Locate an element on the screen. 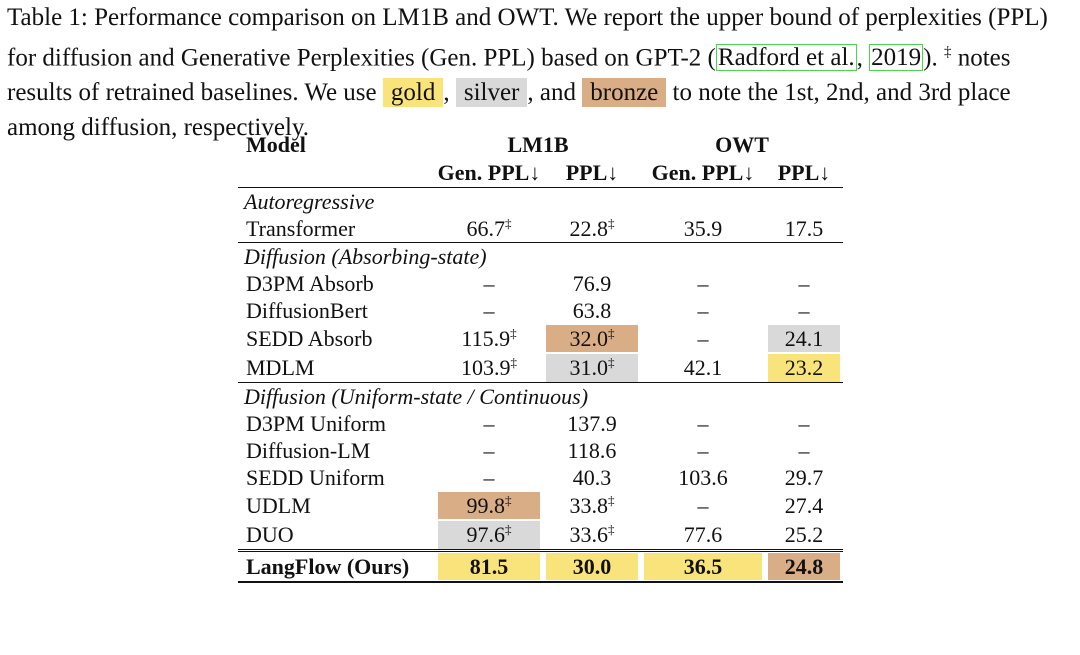 The width and height of the screenshot is (1080, 655). column-header: Gen. PPL↓ is located at coordinates (703, 172).